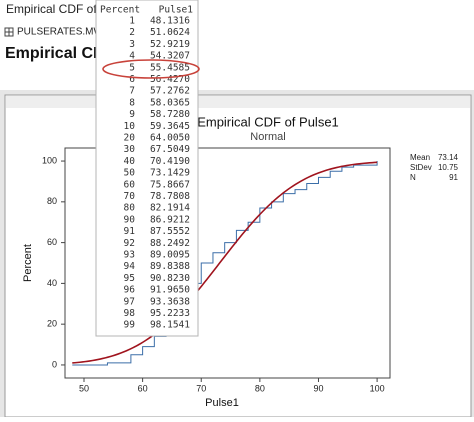  I want to click on pulse-cell: 67.5049, so click(170, 149).